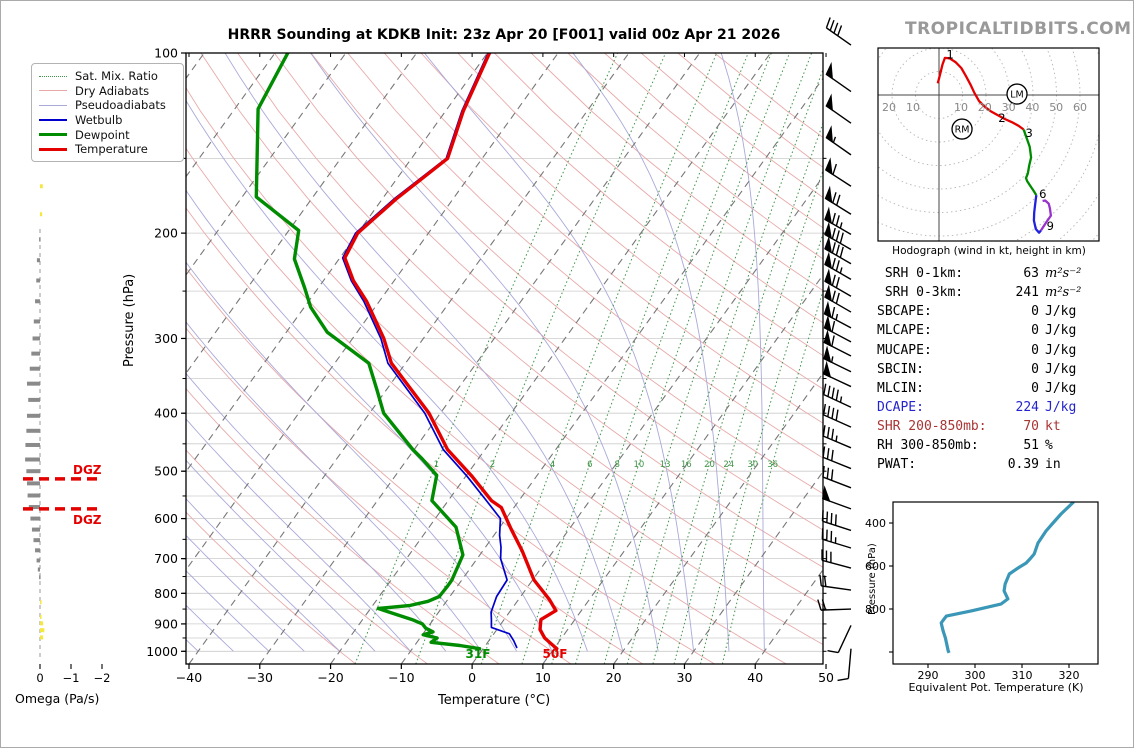 The height and width of the screenshot is (748, 1134). What do you see at coordinates (589, 465) in the screenshot?
I see `mixing-ratio-value-label: 6` at bounding box center [589, 465].